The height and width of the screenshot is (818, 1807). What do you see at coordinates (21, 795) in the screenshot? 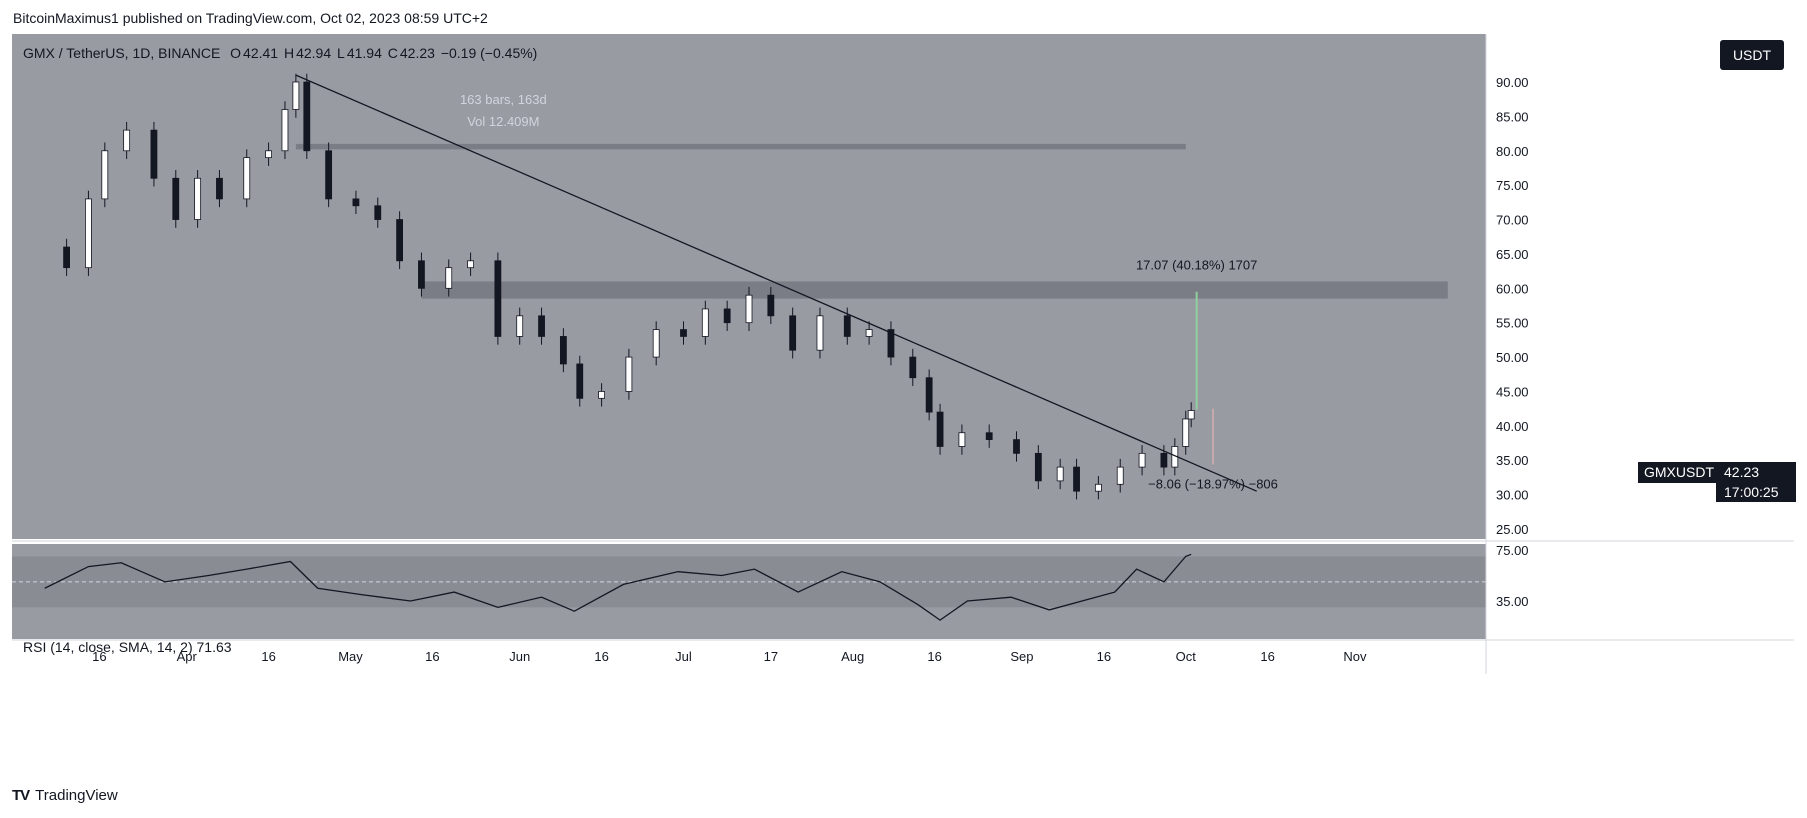
I see `tradingview-logo-icon: TV` at bounding box center [21, 795].